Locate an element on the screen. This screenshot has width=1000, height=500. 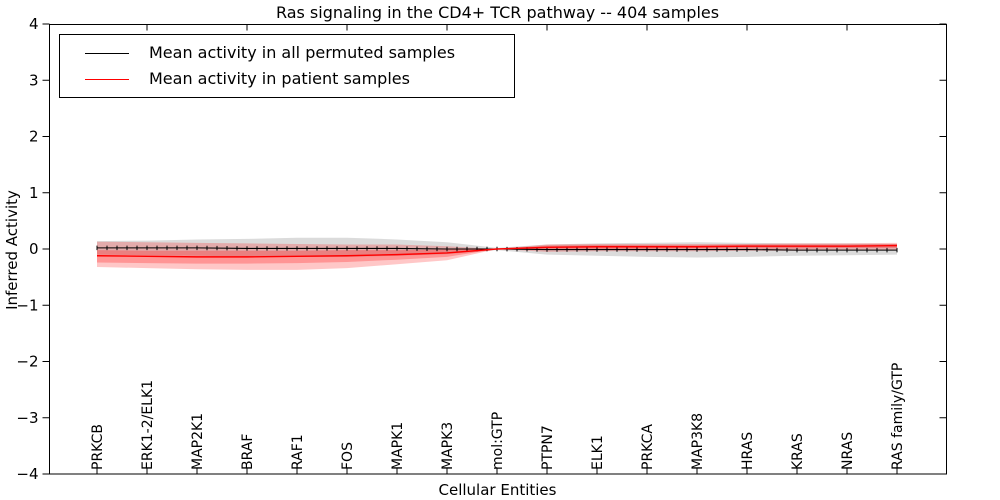
x-tick-label: mol:GTP is located at coordinates (498, 441).